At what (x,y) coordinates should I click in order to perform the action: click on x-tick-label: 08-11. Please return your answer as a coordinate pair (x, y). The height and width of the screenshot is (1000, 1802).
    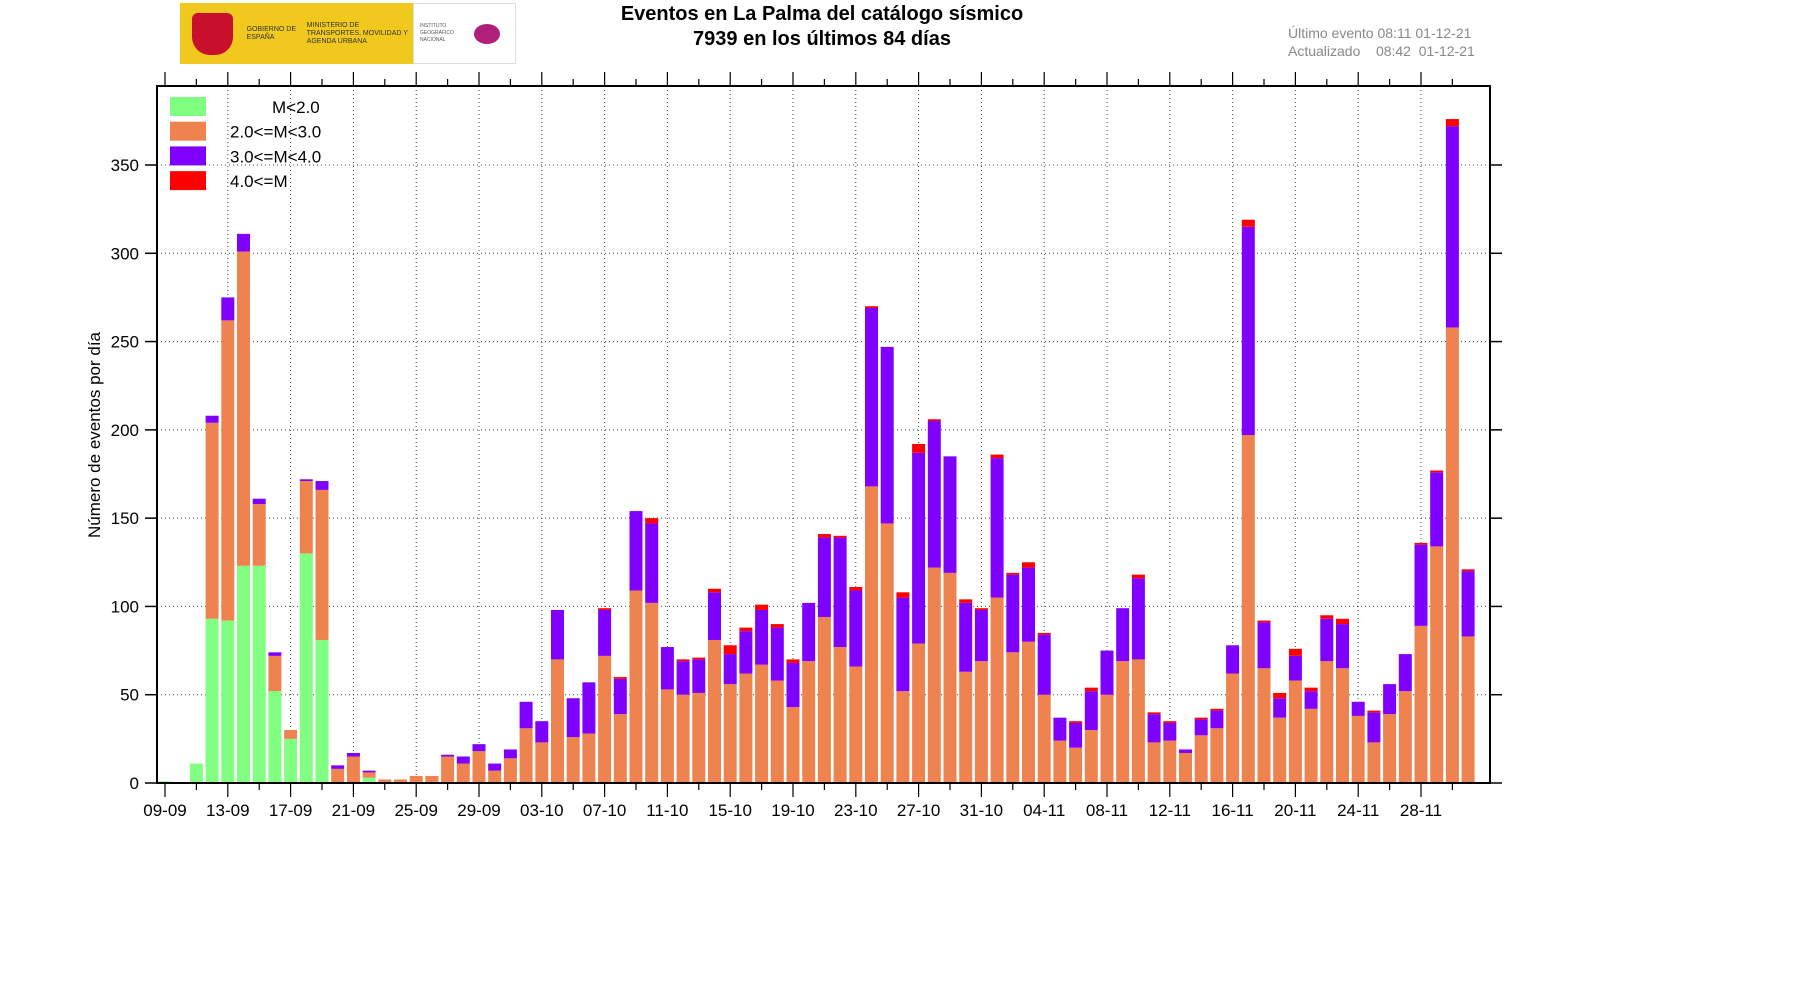
    Looking at the image, I should click on (1107, 810).